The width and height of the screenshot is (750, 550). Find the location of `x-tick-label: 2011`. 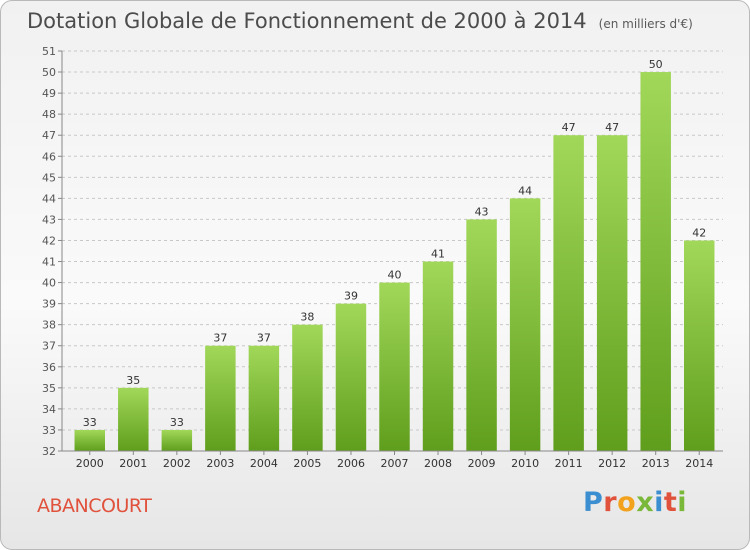

x-tick-label: 2011 is located at coordinates (569, 463).